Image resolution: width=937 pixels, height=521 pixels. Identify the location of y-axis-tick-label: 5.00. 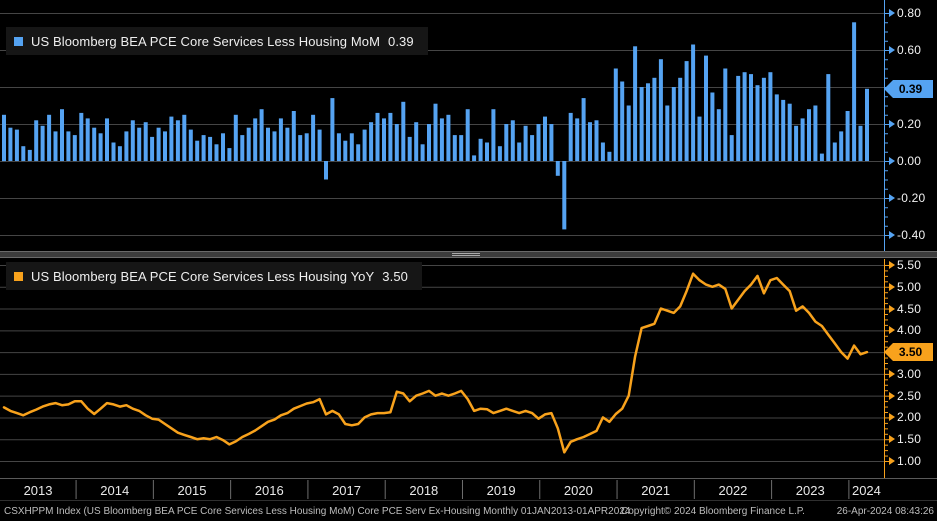
(905, 287).